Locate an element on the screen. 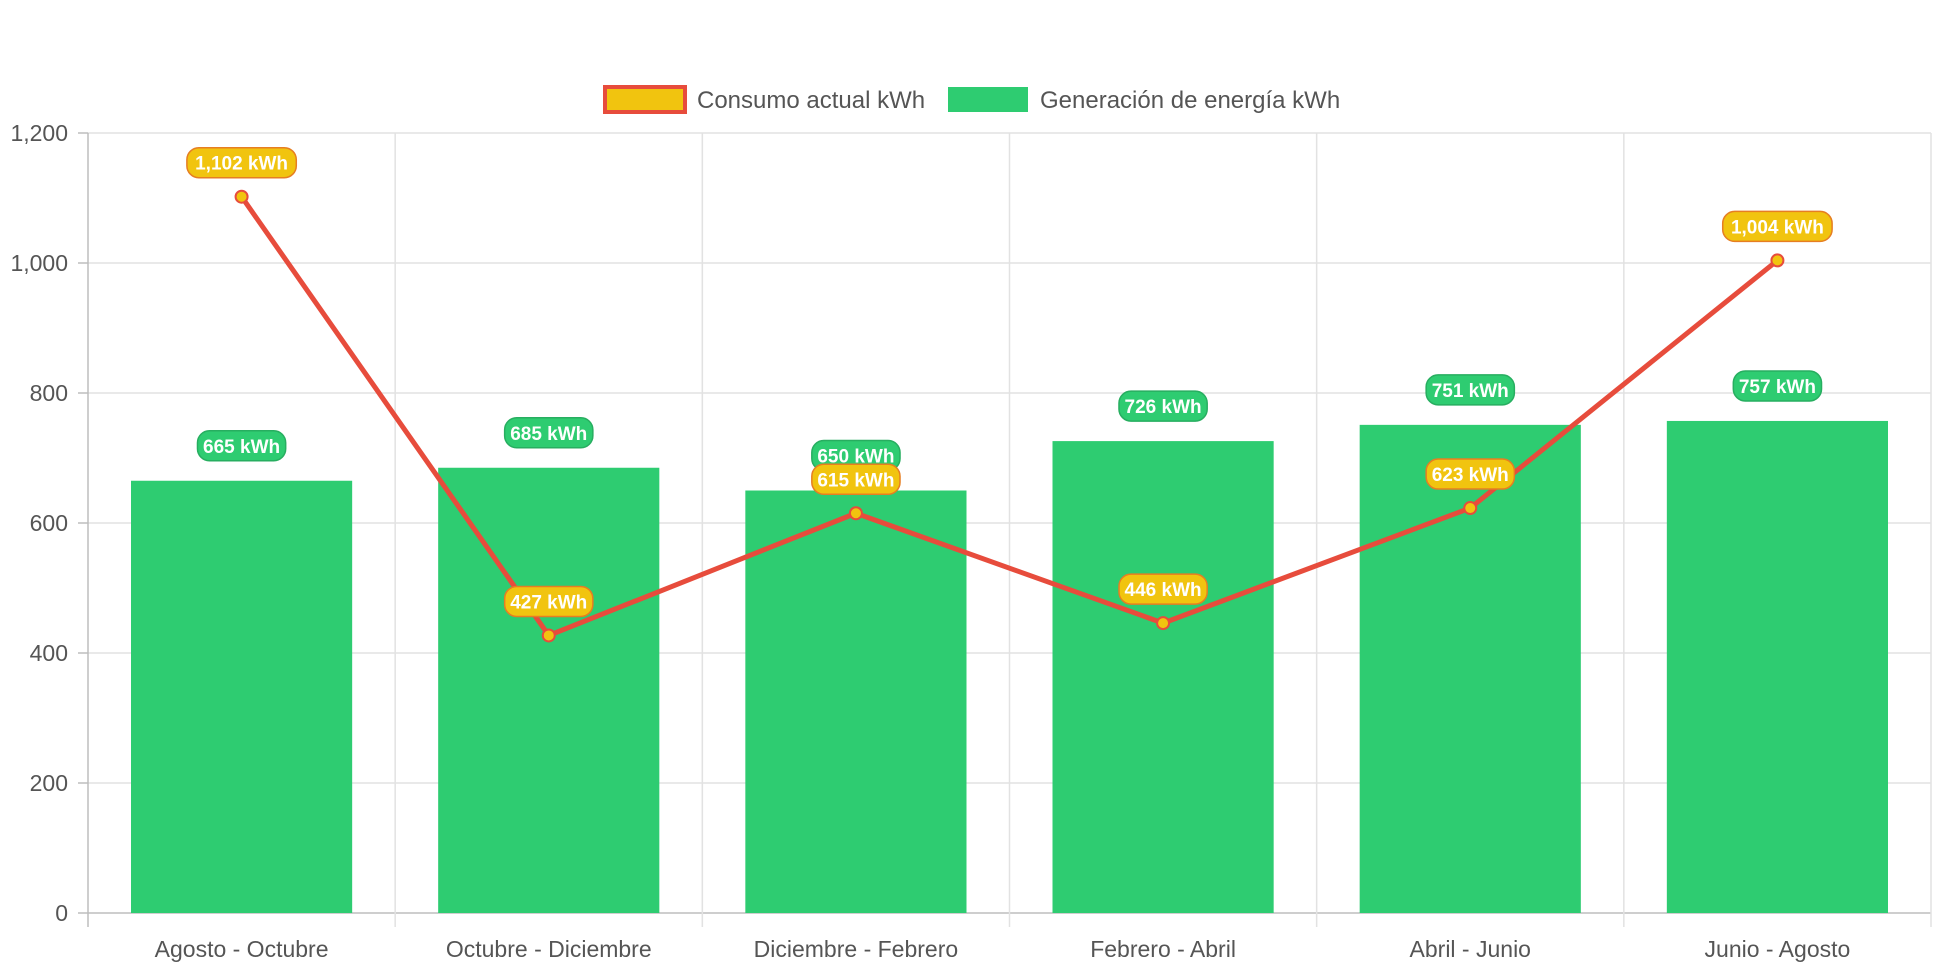 The image size is (1942, 970). data-label-consumo-text: 427 kWh is located at coordinates (548, 602).